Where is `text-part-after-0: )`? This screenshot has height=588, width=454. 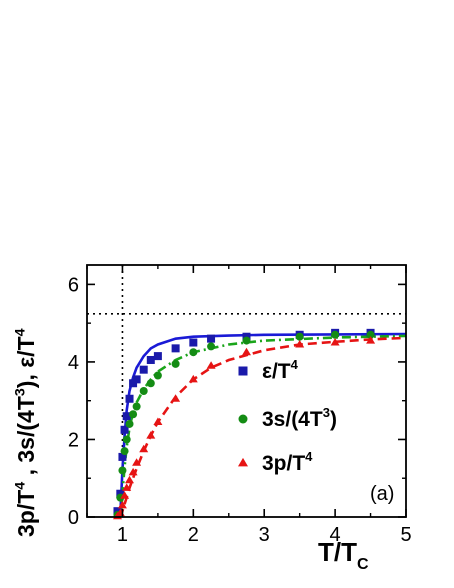 text-part-after-0: ) is located at coordinates (333, 419).